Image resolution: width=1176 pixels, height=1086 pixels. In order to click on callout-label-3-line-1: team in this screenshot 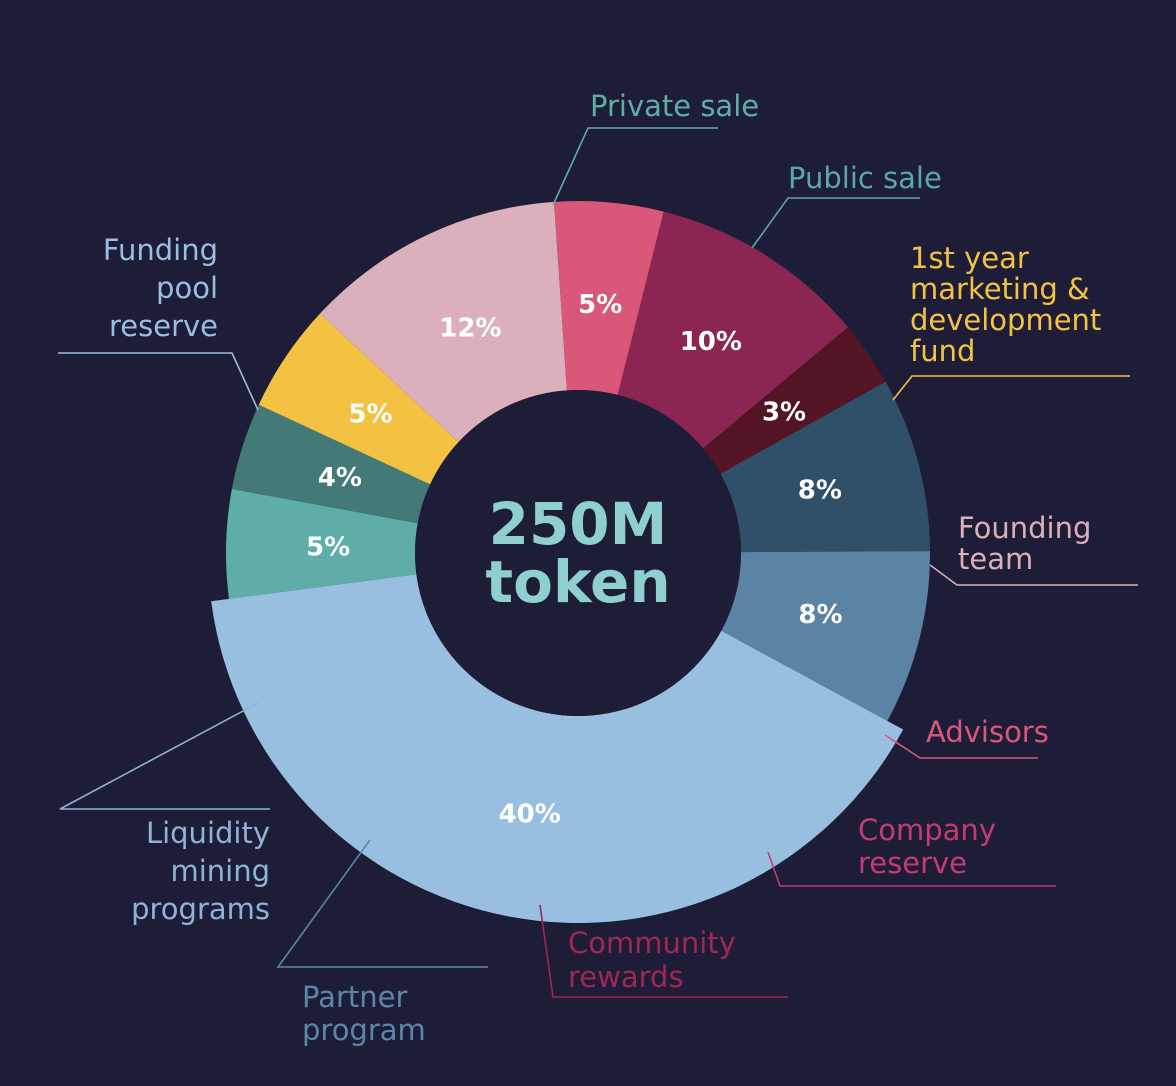, I will do `click(995, 559)`.